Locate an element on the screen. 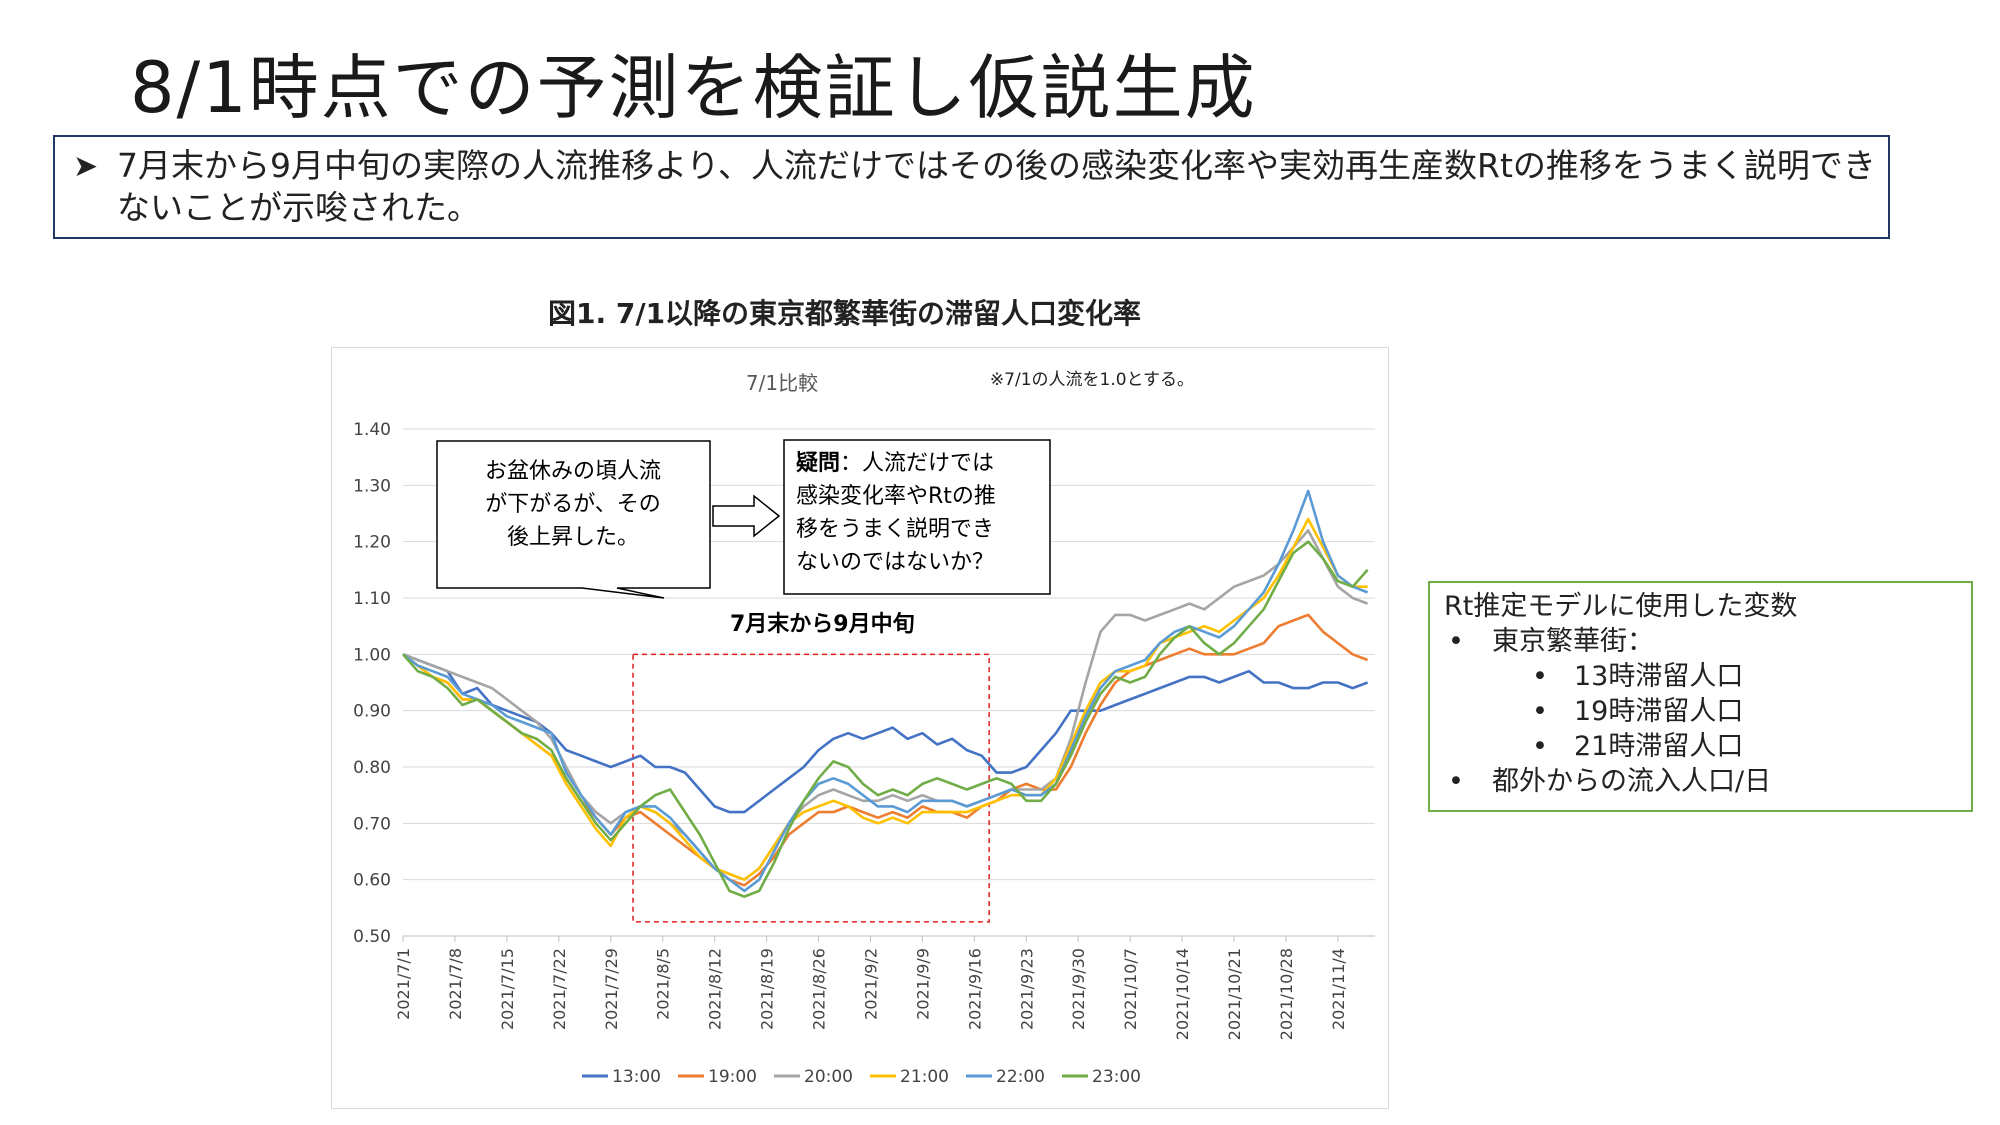  y-tick-label: 1.20 is located at coordinates (372, 543).